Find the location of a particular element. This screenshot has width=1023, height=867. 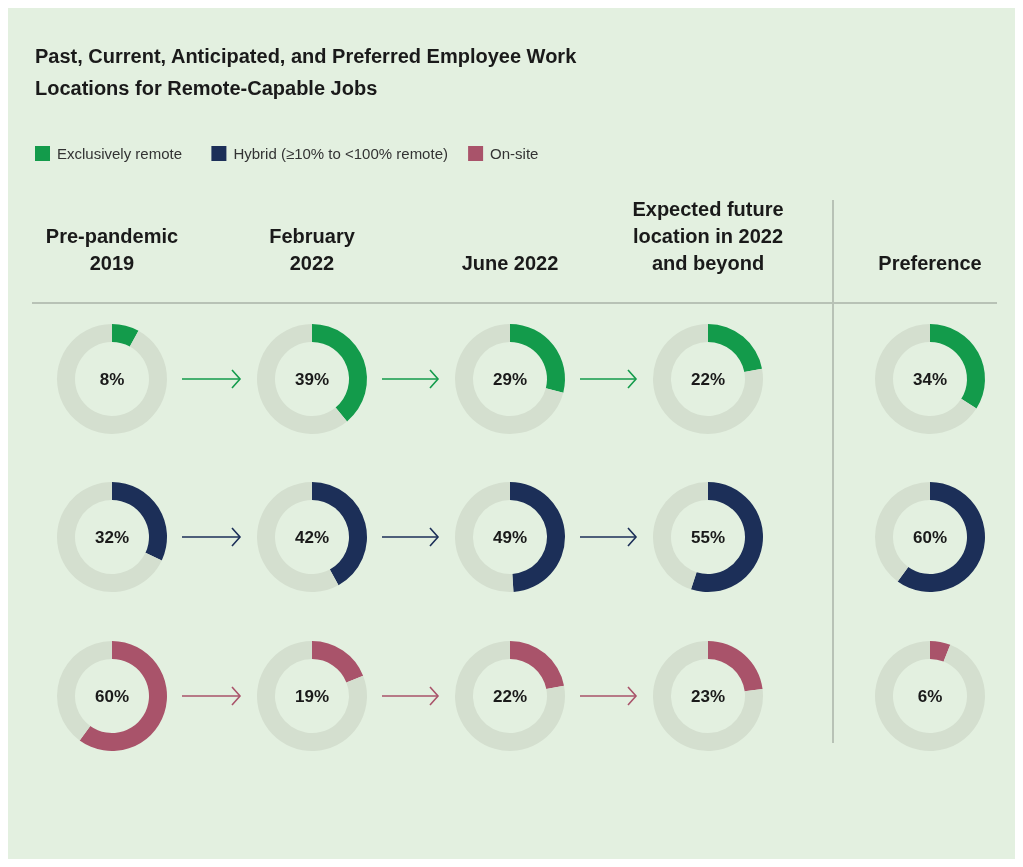

chart-title: Preference is located at coordinates (930, 263).